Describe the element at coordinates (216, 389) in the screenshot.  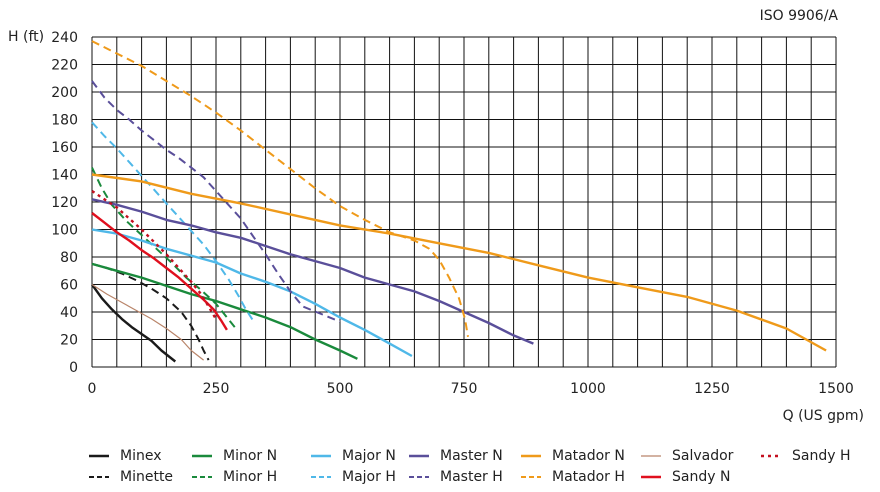
I see `x-tick-label: 250` at that location.